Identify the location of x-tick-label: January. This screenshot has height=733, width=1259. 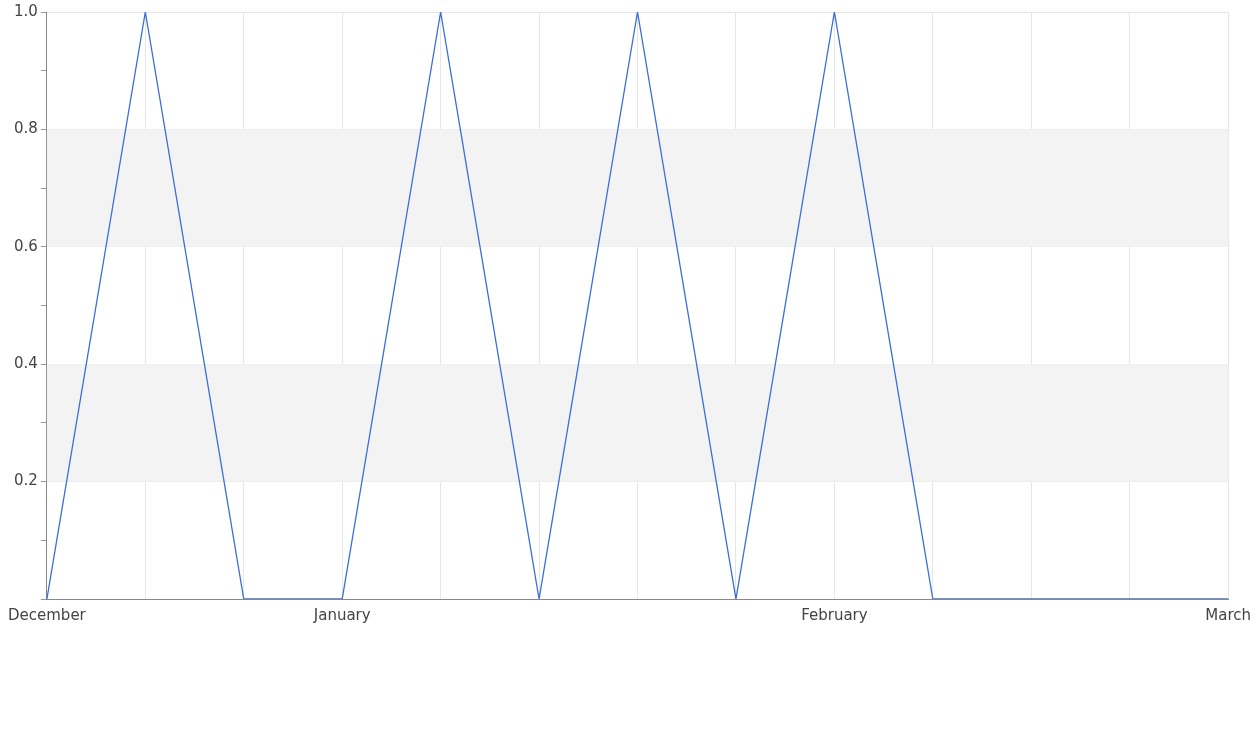
(341, 614).